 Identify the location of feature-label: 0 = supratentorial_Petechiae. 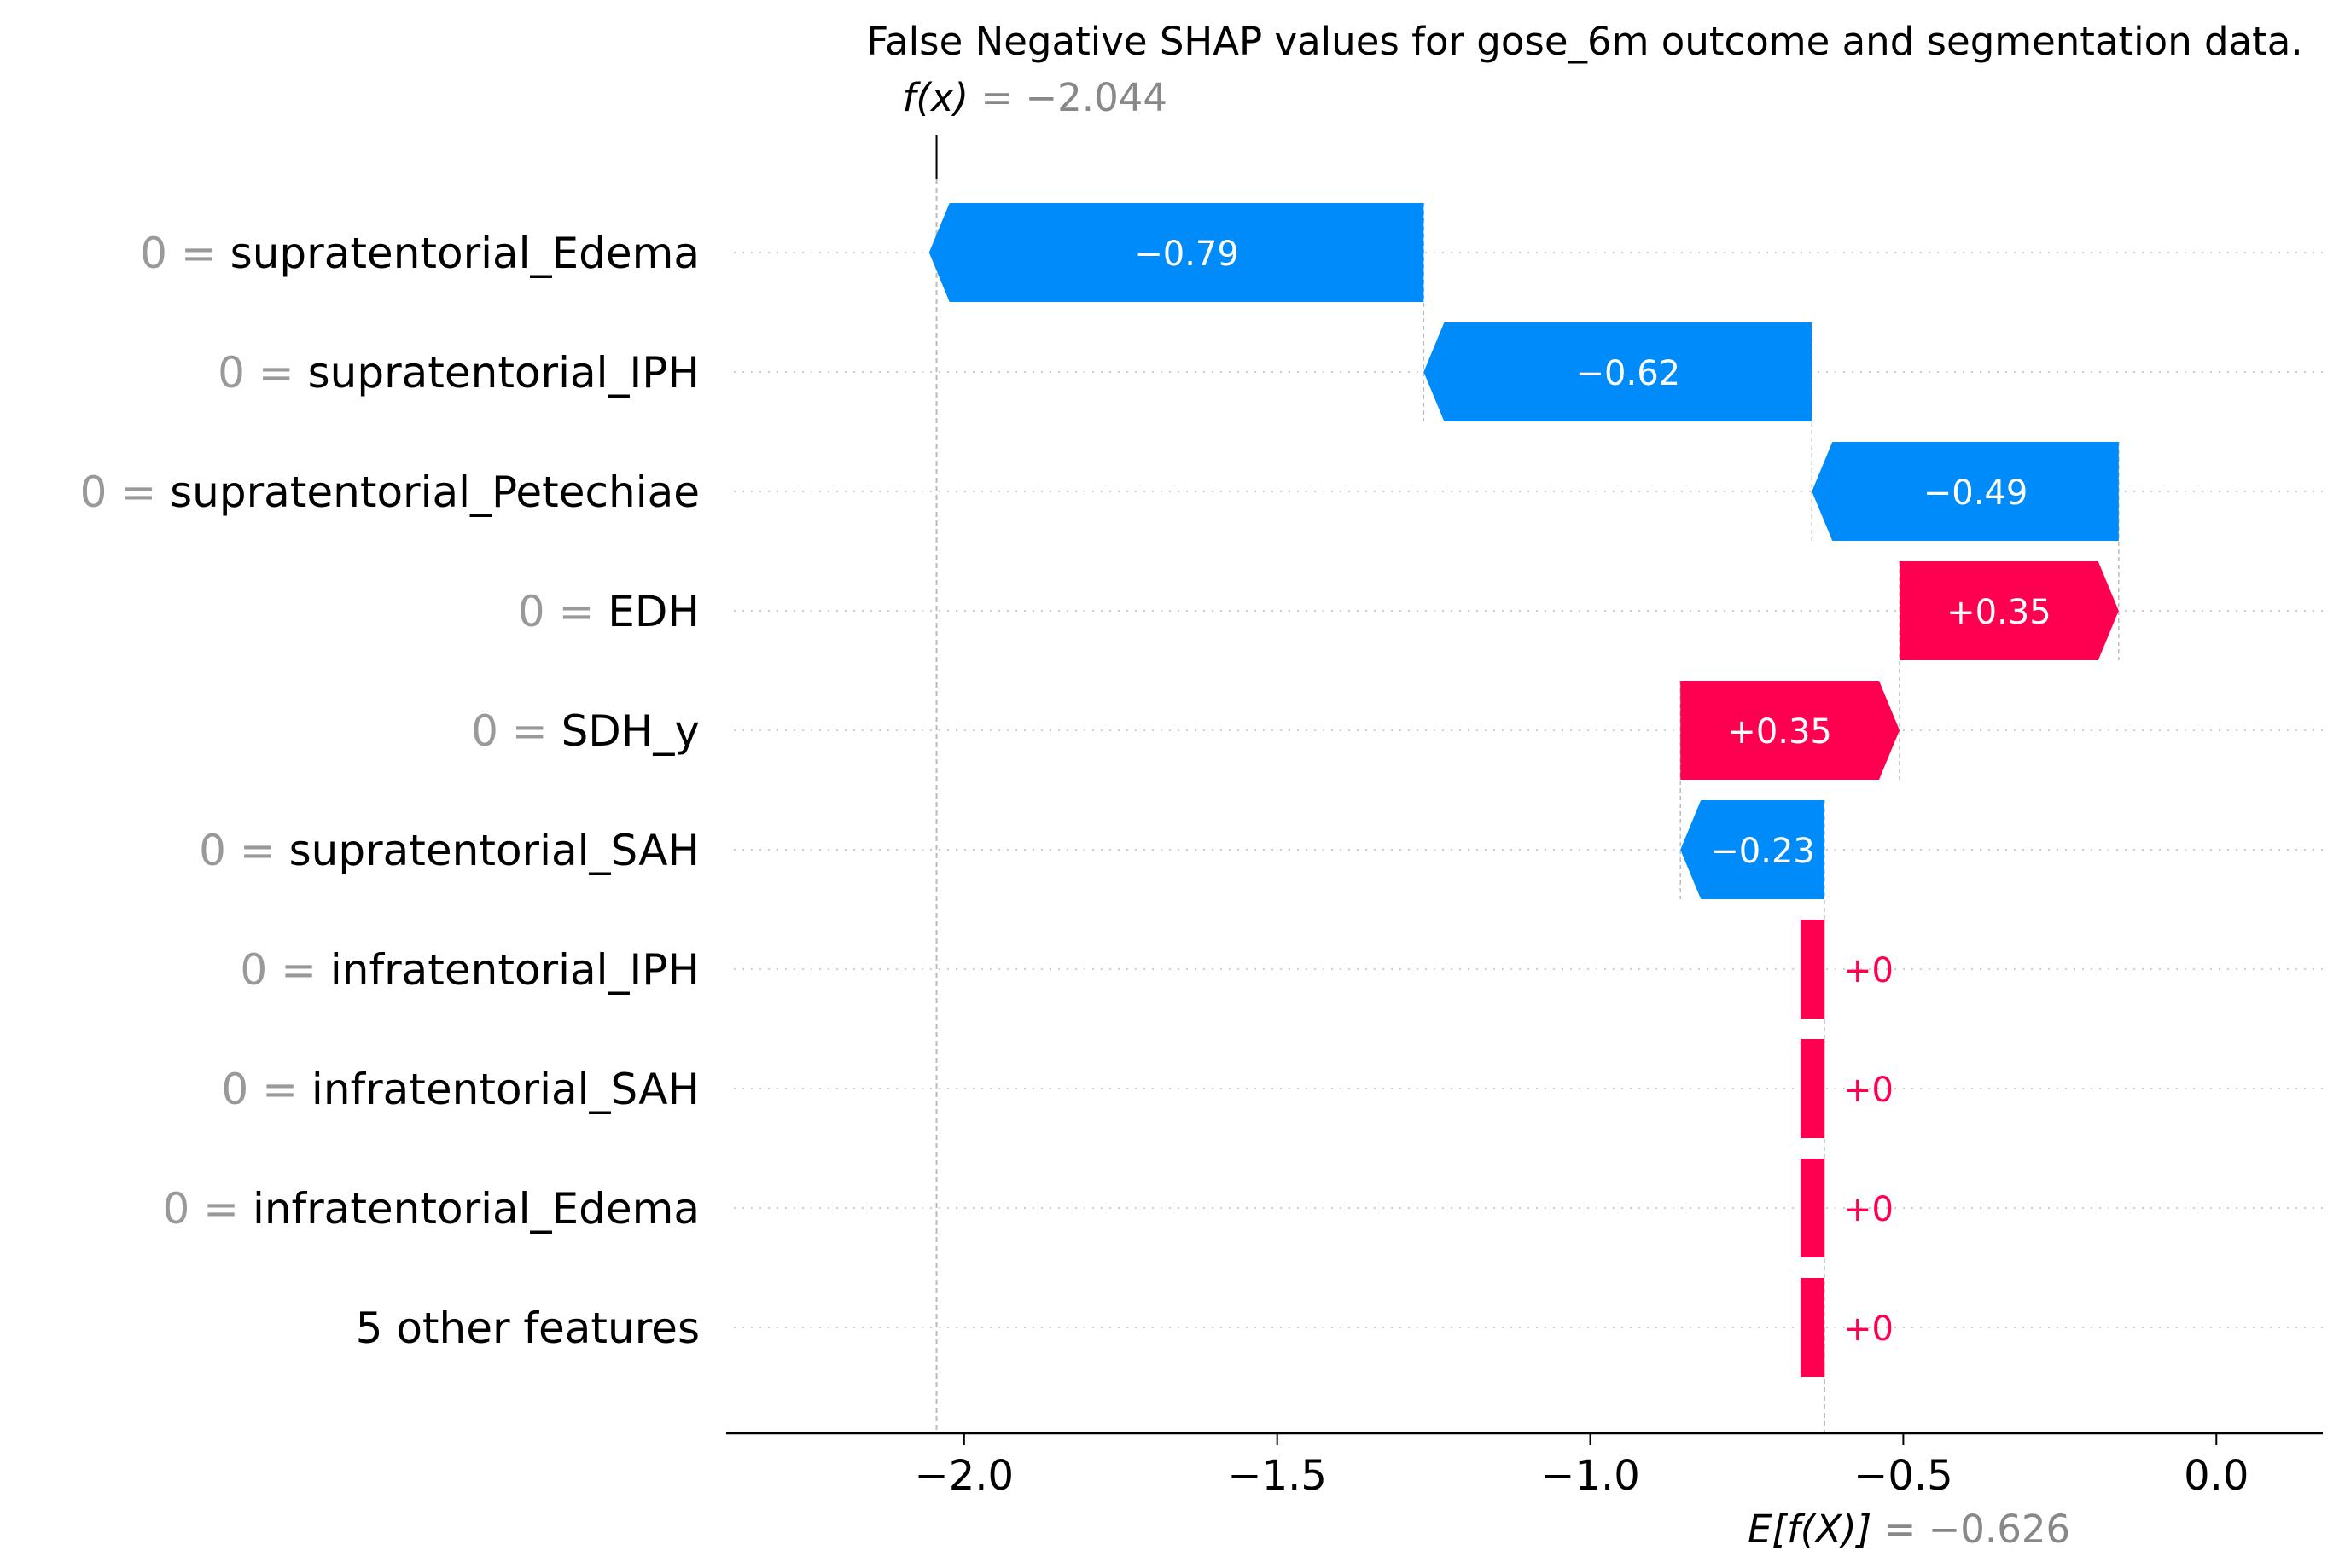
(390, 492).